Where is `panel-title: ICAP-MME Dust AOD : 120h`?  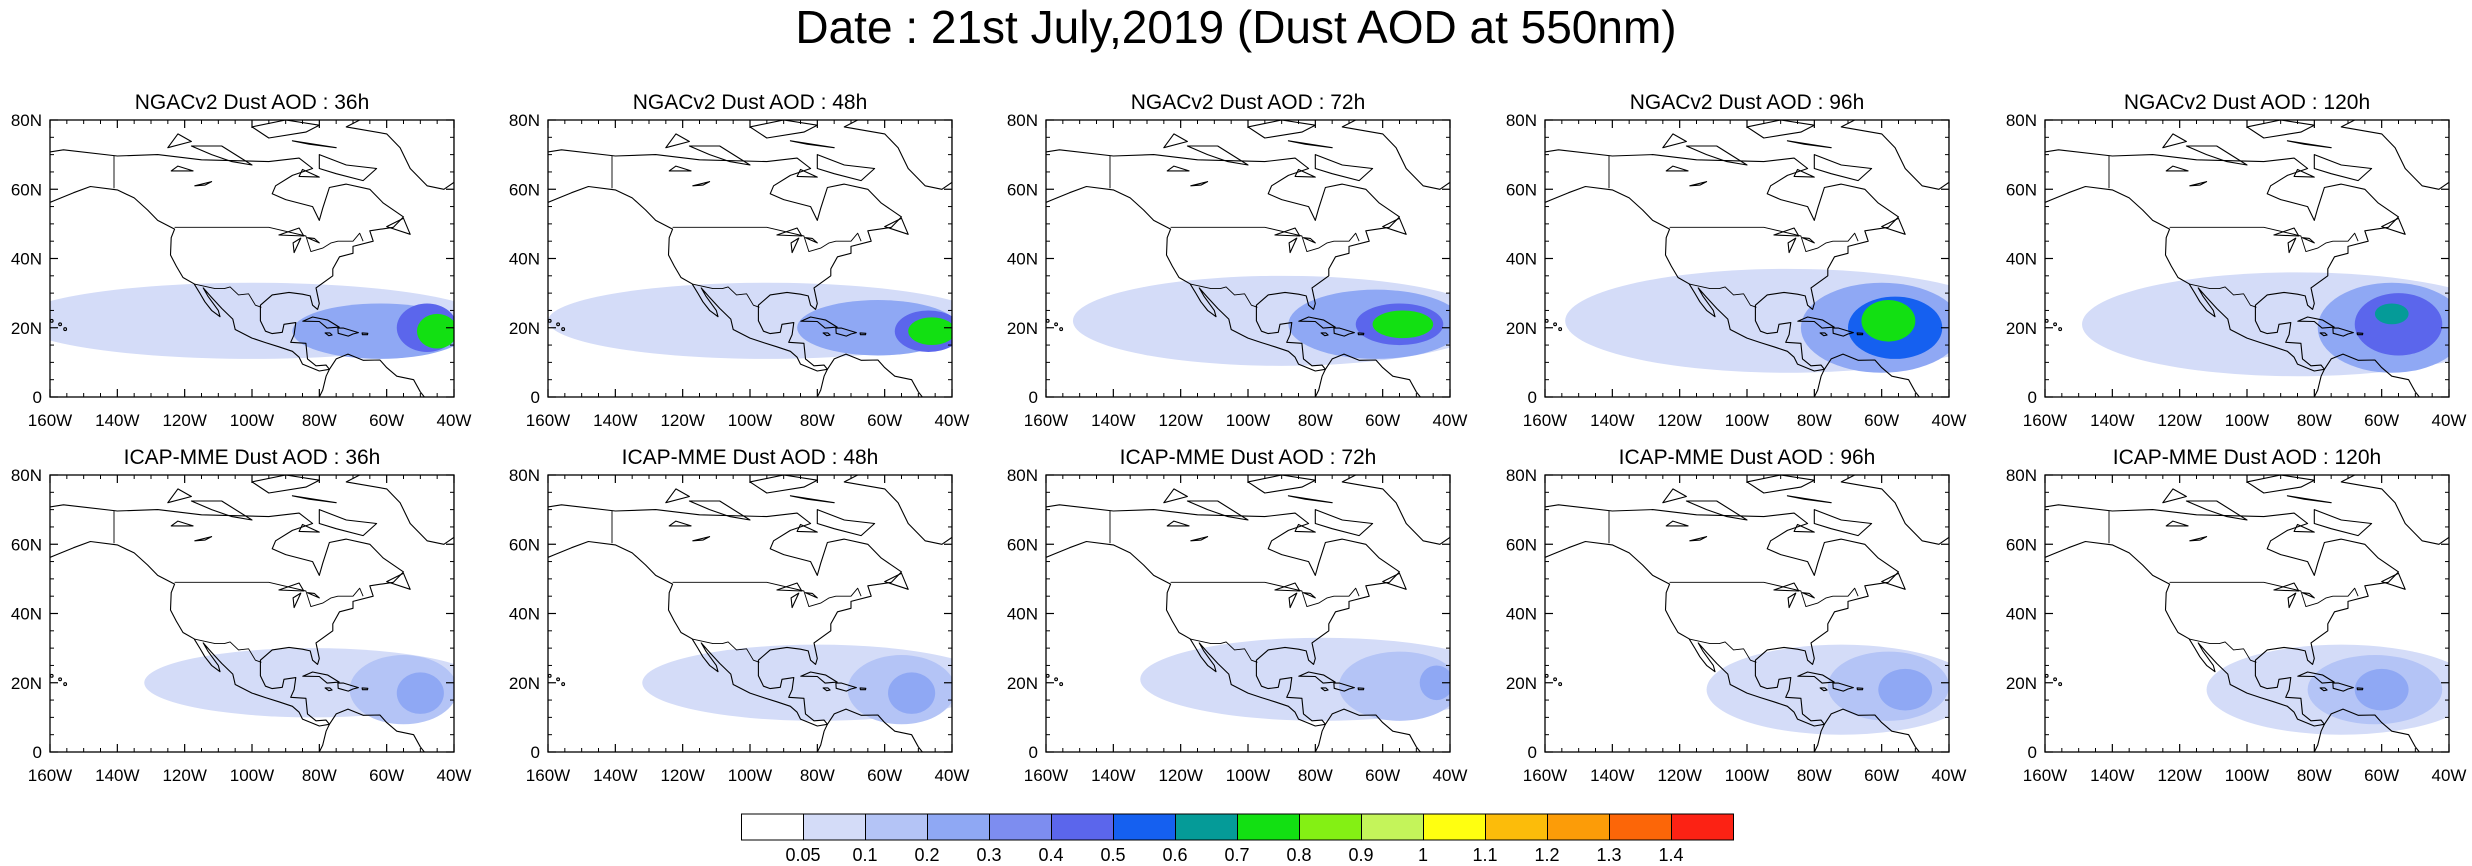
panel-title: ICAP-MME Dust AOD : 120h is located at coordinates (2247, 457).